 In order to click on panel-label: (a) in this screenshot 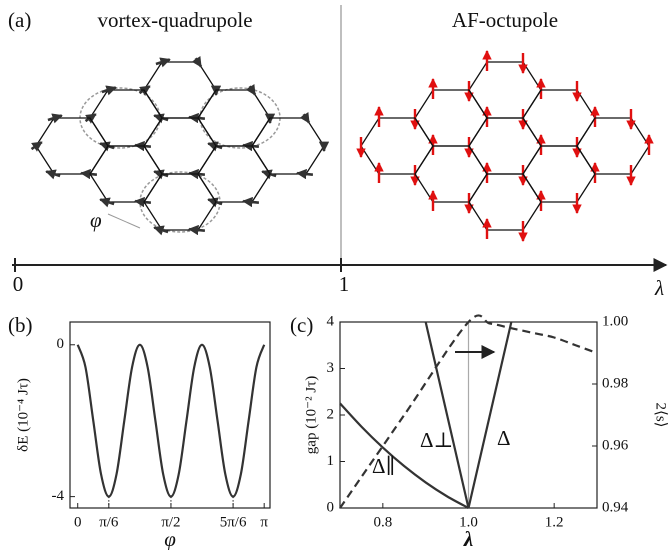, I will do `click(19, 20)`.